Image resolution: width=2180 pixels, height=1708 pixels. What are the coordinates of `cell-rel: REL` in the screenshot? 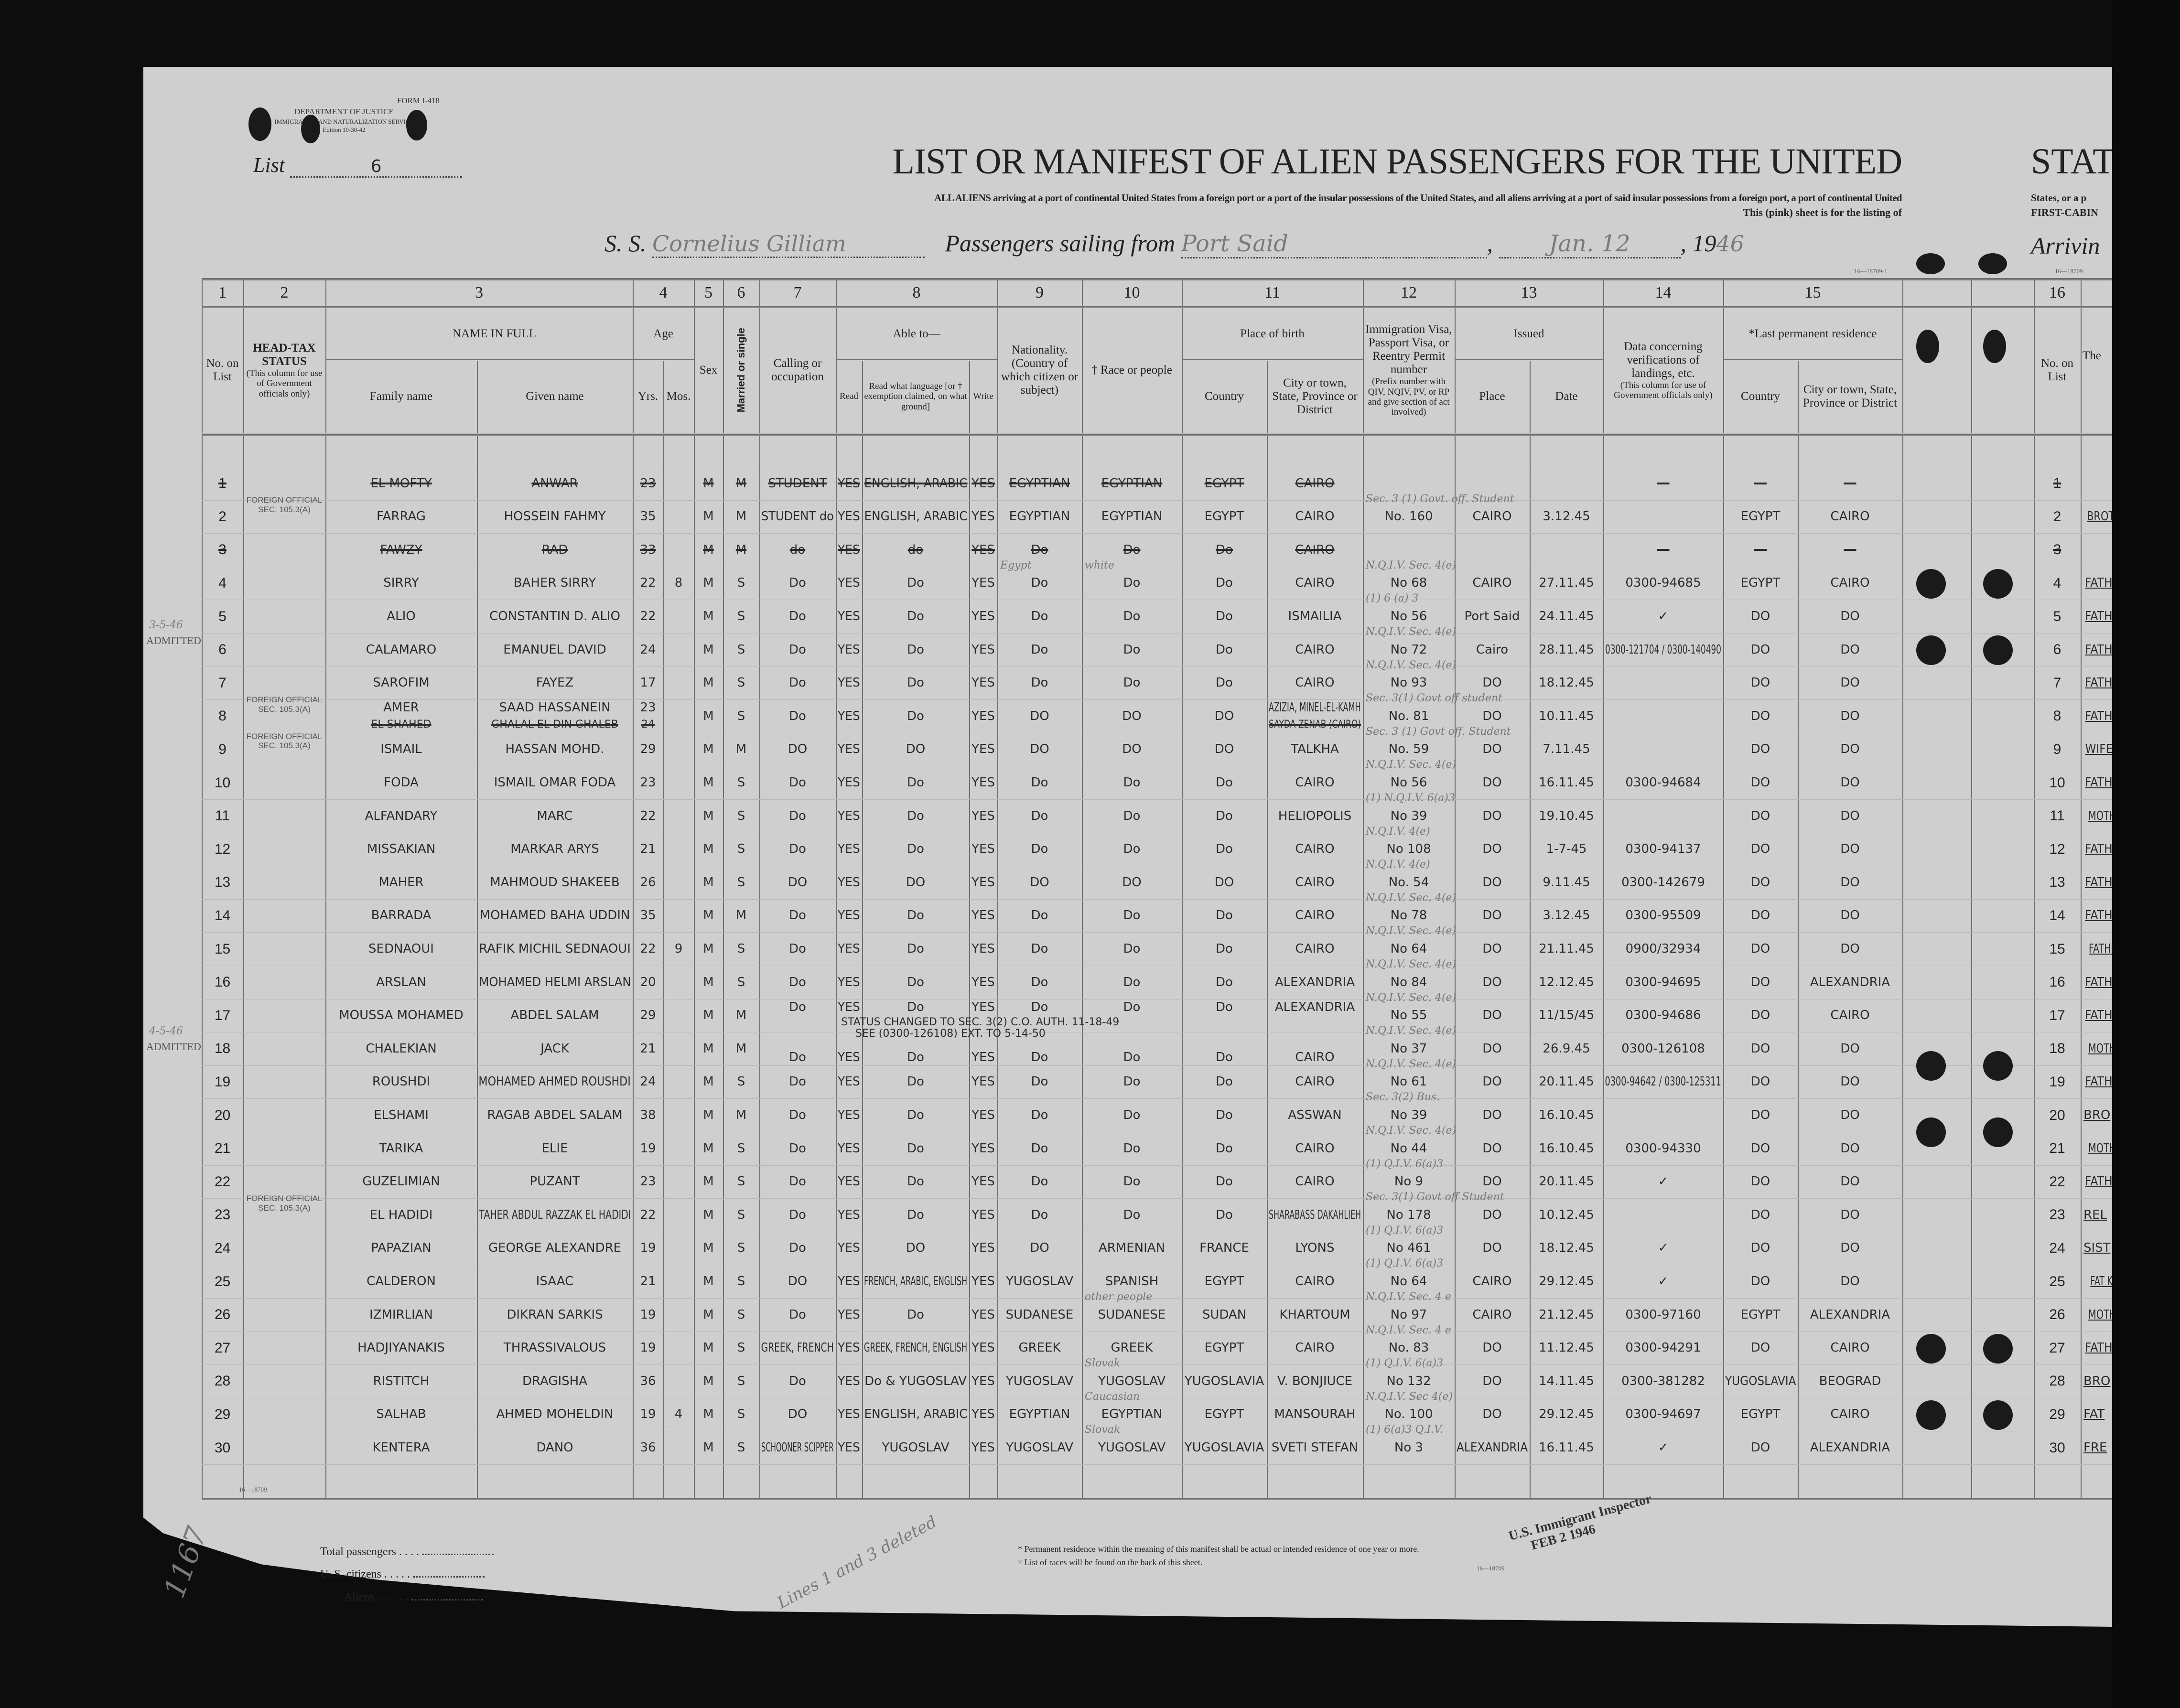 It's located at (2096, 1215).